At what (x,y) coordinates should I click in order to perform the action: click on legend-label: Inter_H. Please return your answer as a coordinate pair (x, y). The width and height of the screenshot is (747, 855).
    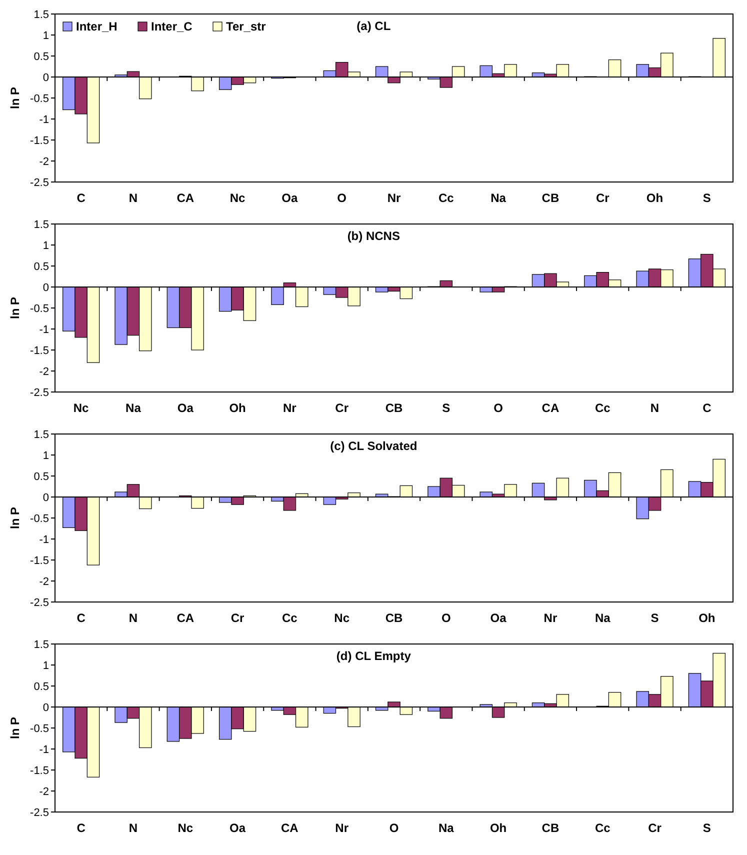
    Looking at the image, I should click on (97, 27).